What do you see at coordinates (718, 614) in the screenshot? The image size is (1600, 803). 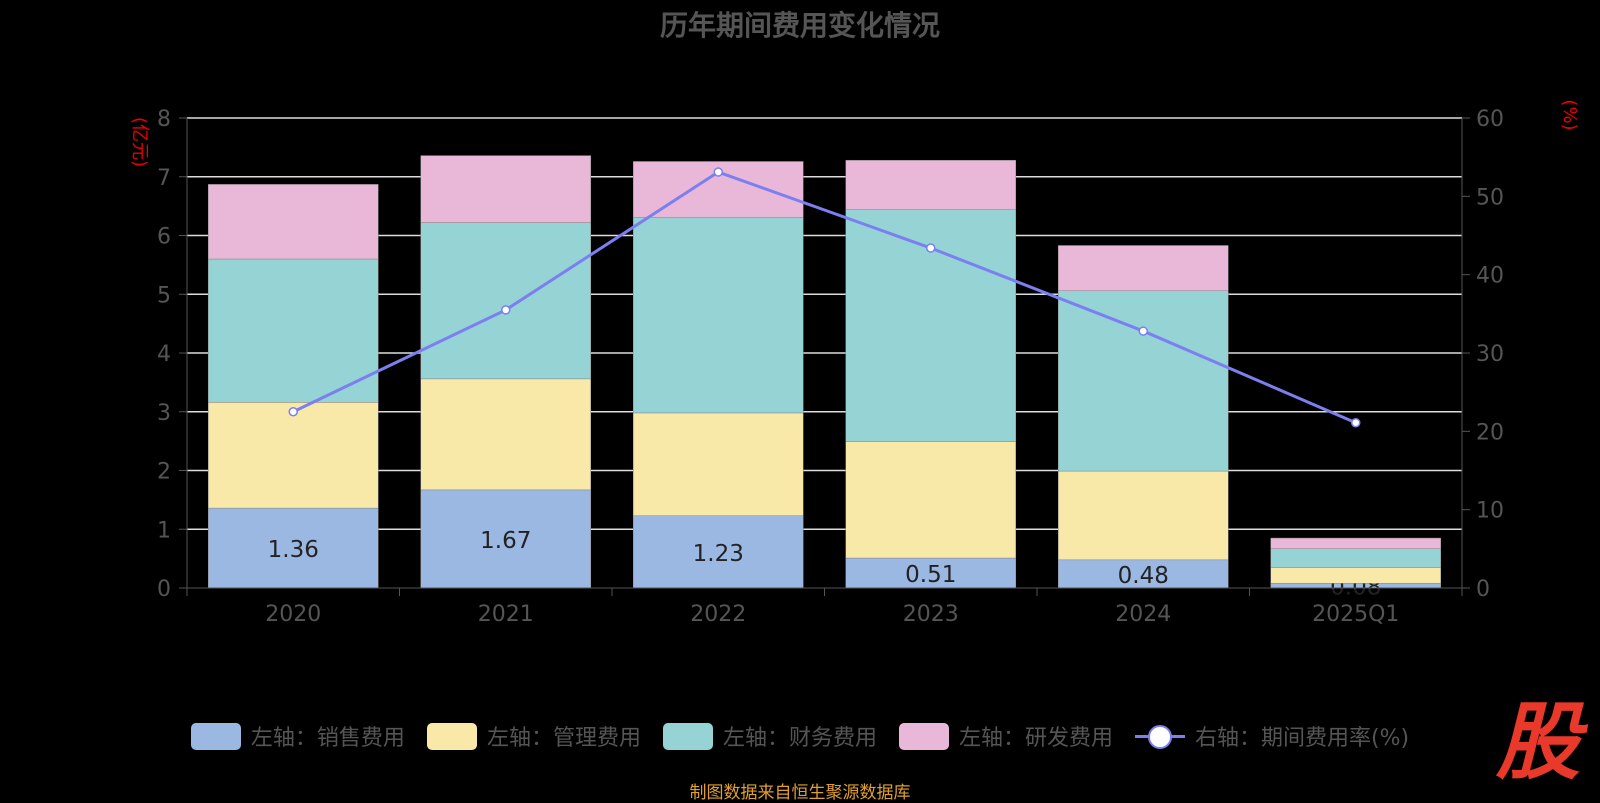 I see `x-tick-label: 2022` at bounding box center [718, 614].